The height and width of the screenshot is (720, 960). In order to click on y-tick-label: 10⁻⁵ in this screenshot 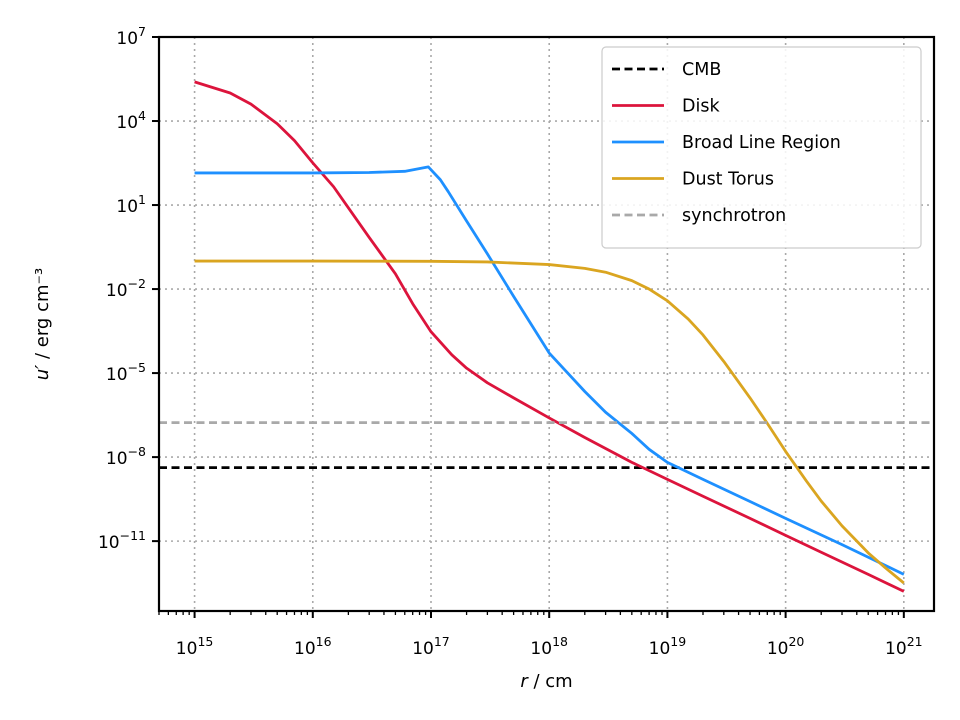, I will do `click(126, 372)`.